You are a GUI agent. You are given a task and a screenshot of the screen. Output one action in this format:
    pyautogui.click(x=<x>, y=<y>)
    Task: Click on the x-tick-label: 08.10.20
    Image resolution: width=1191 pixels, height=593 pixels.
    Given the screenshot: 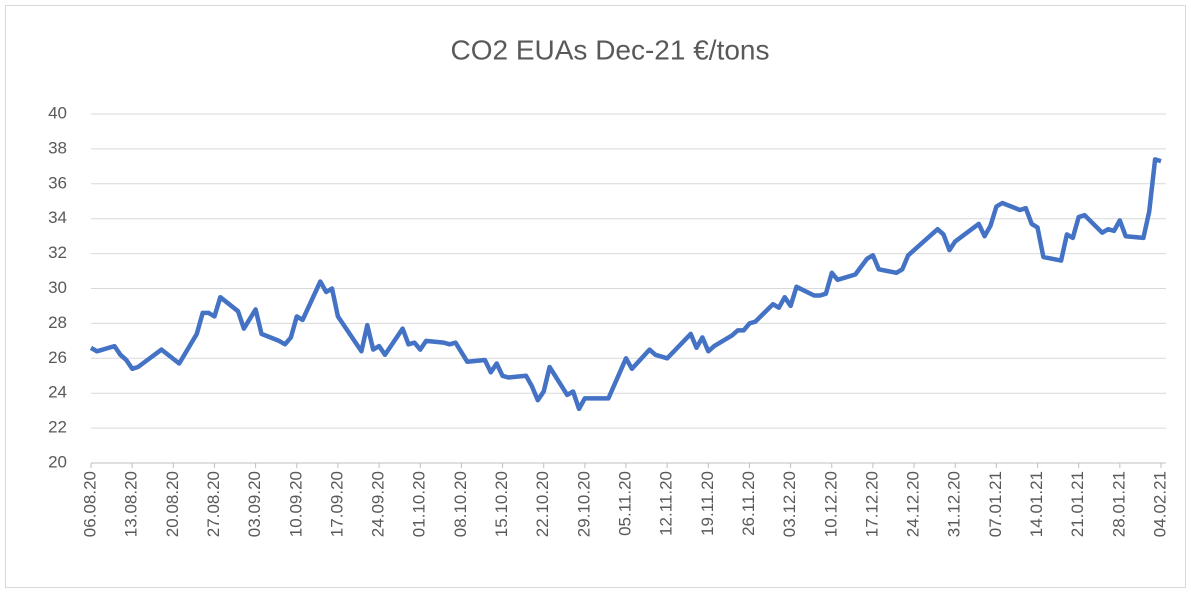 What is the action you would take?
    pyautogui.click(x=460, y=504)
    